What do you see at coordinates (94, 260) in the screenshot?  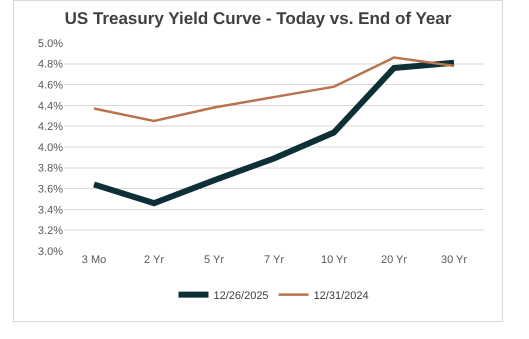 I see `x-tick-label: 3 Mo` at bounding box center [94, 260].